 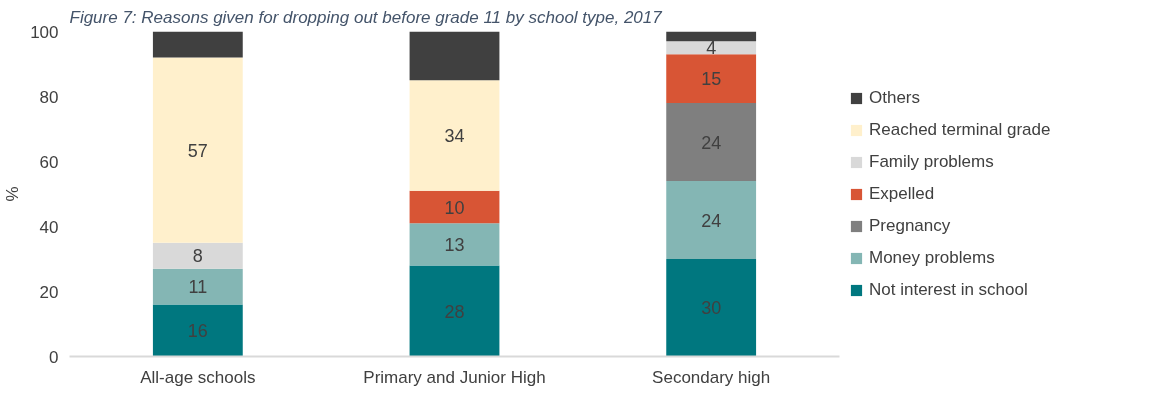 I want to click on y-axis-title: %, so click(x=13, y=194).